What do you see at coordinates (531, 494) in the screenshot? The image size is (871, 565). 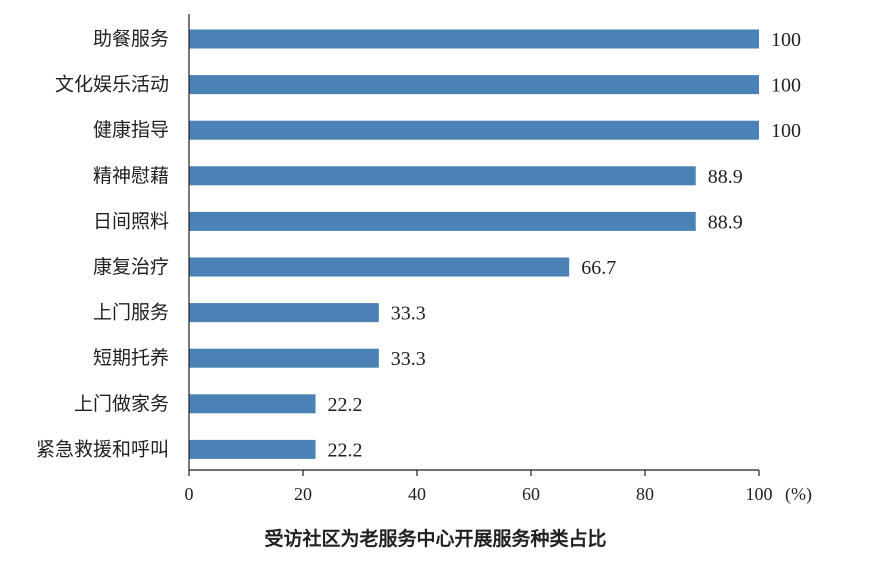 I see `x-tick-label-60: 60` at bounding box center [531, 494].